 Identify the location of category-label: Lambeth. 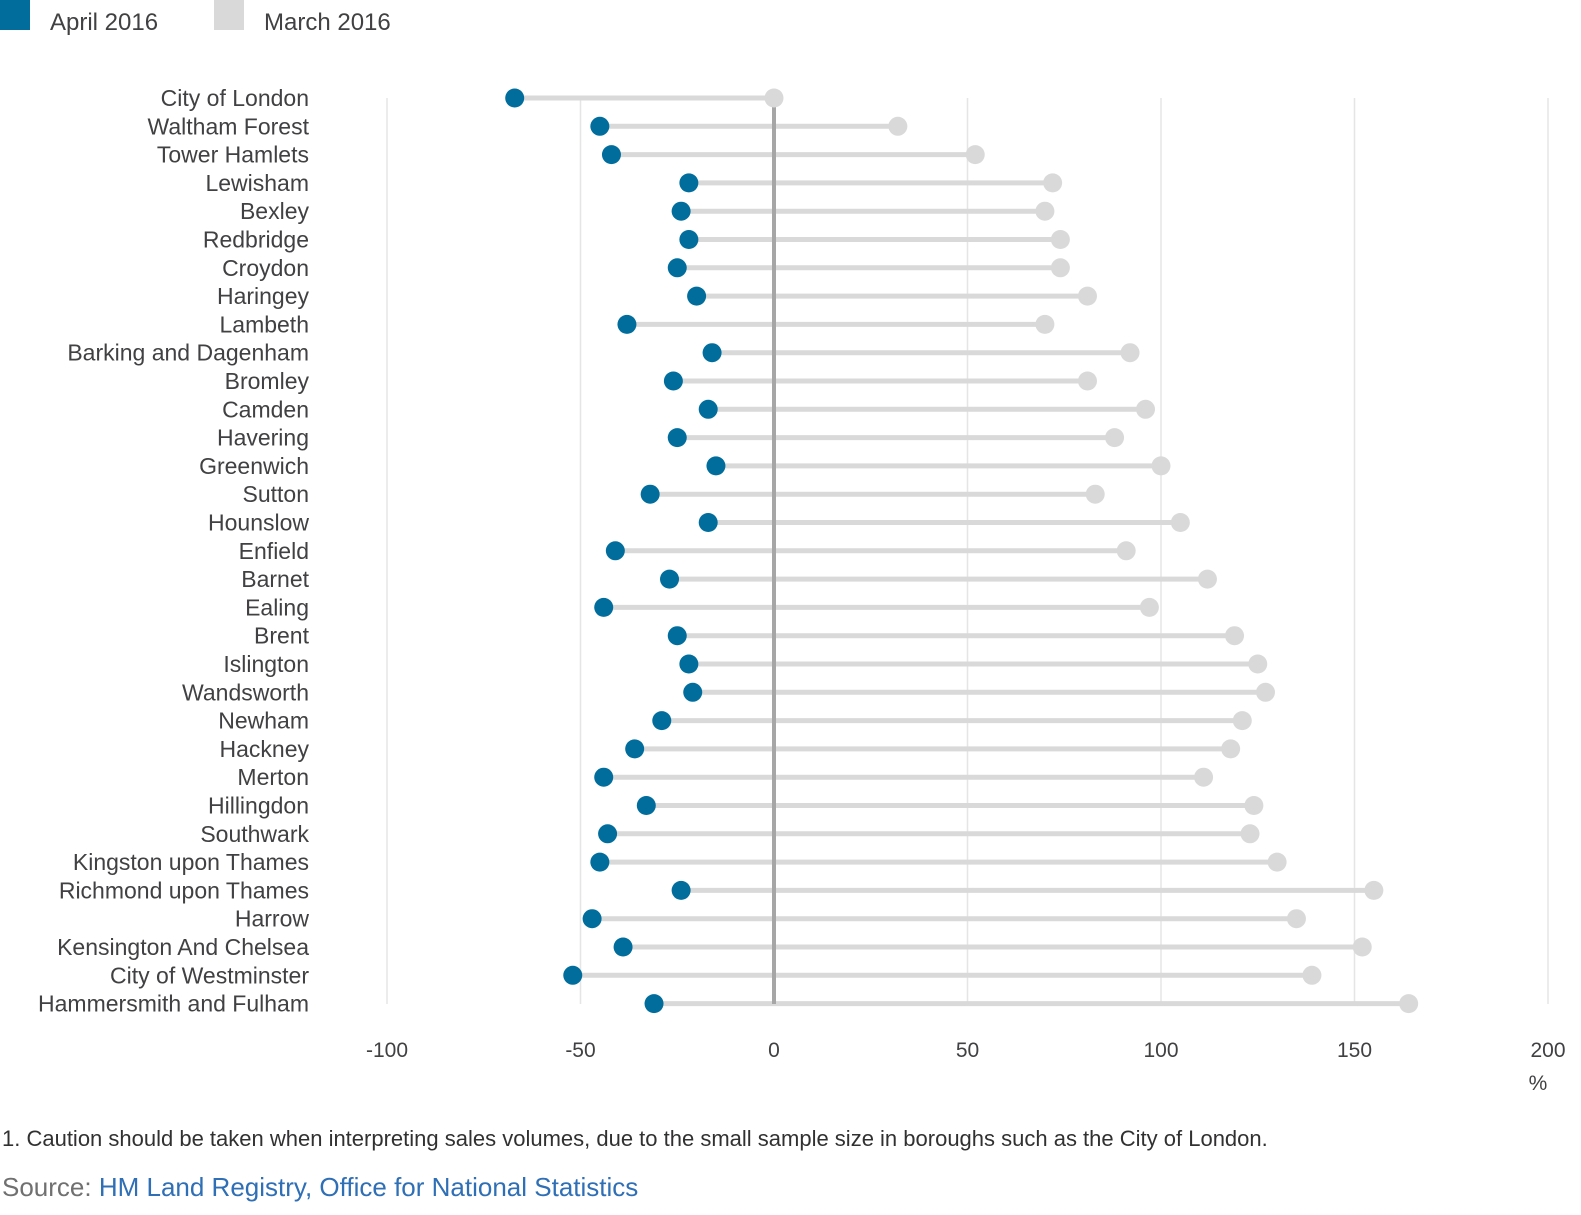
(264, 324).